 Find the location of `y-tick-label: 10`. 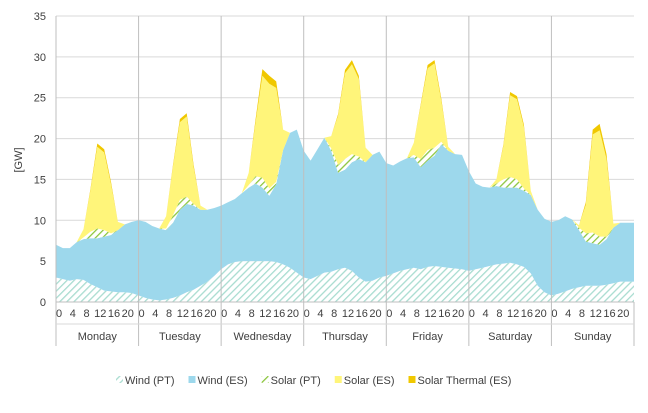

y-tick-label: 10 is located at coordinates (40, 221).